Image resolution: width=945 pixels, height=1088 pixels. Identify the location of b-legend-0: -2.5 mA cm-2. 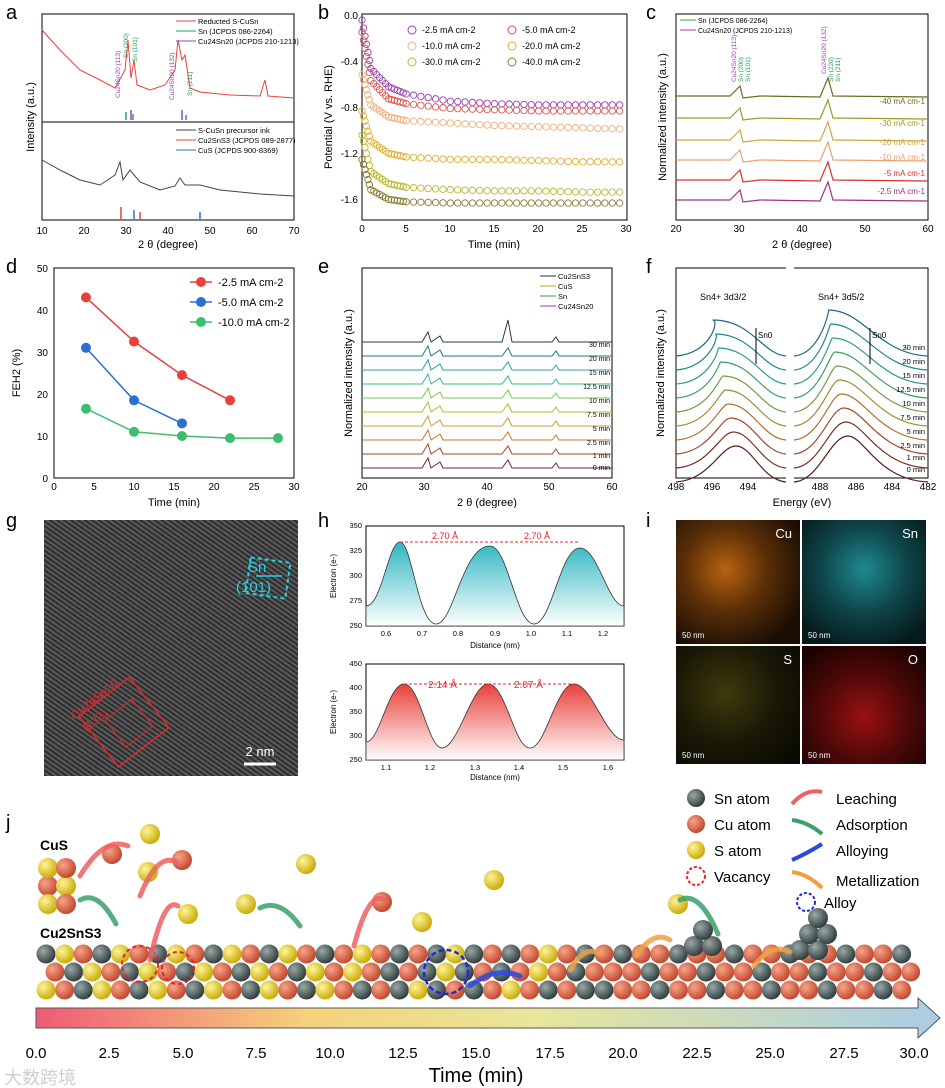
(449, 30).